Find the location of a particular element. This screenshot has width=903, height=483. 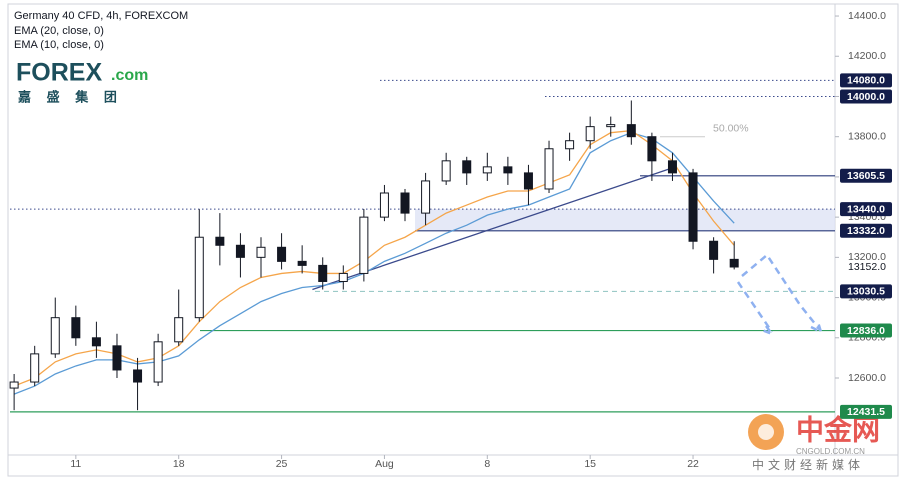

level-label: 12836.0 is located at coordinates (866, 331).